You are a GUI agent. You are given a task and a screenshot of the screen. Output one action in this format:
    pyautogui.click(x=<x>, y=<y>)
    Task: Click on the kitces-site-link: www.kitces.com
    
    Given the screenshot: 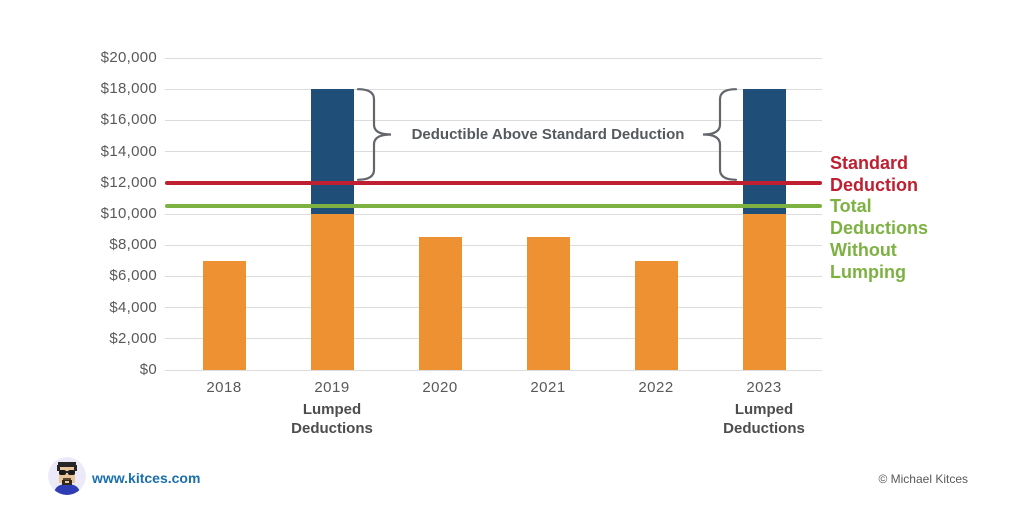 What is the action you would take?
    pyautogui.click(x=146, y=478)
    